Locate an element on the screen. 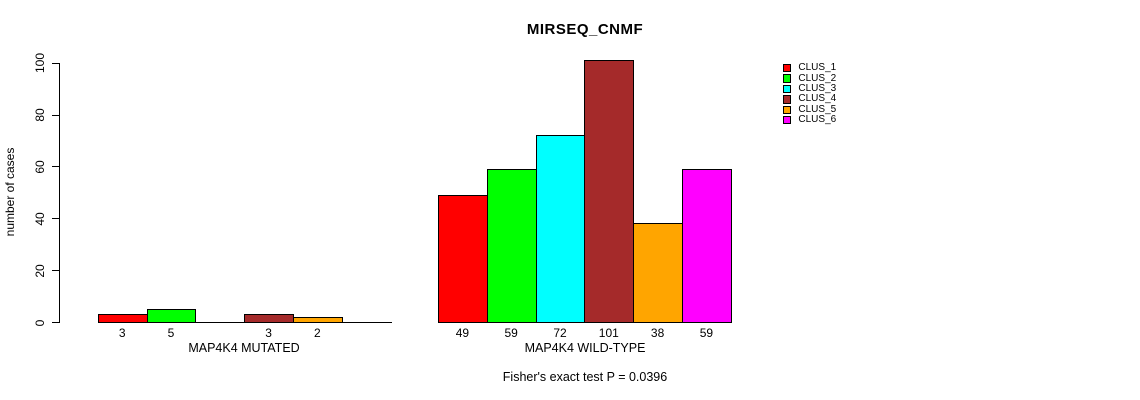  bar-clus_4-group2 is located at coordinates (609, 191).